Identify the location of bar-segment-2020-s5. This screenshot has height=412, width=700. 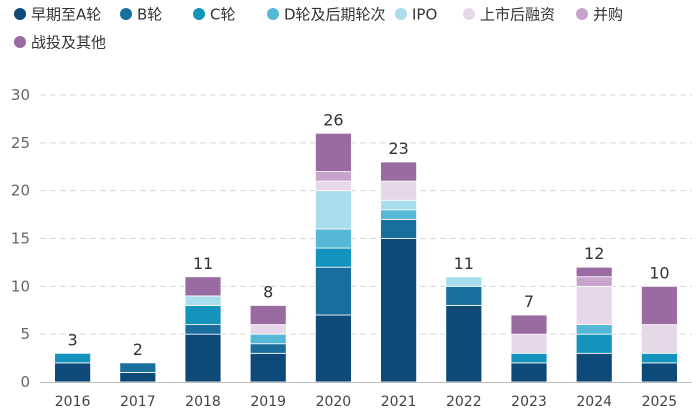
(333, 210).